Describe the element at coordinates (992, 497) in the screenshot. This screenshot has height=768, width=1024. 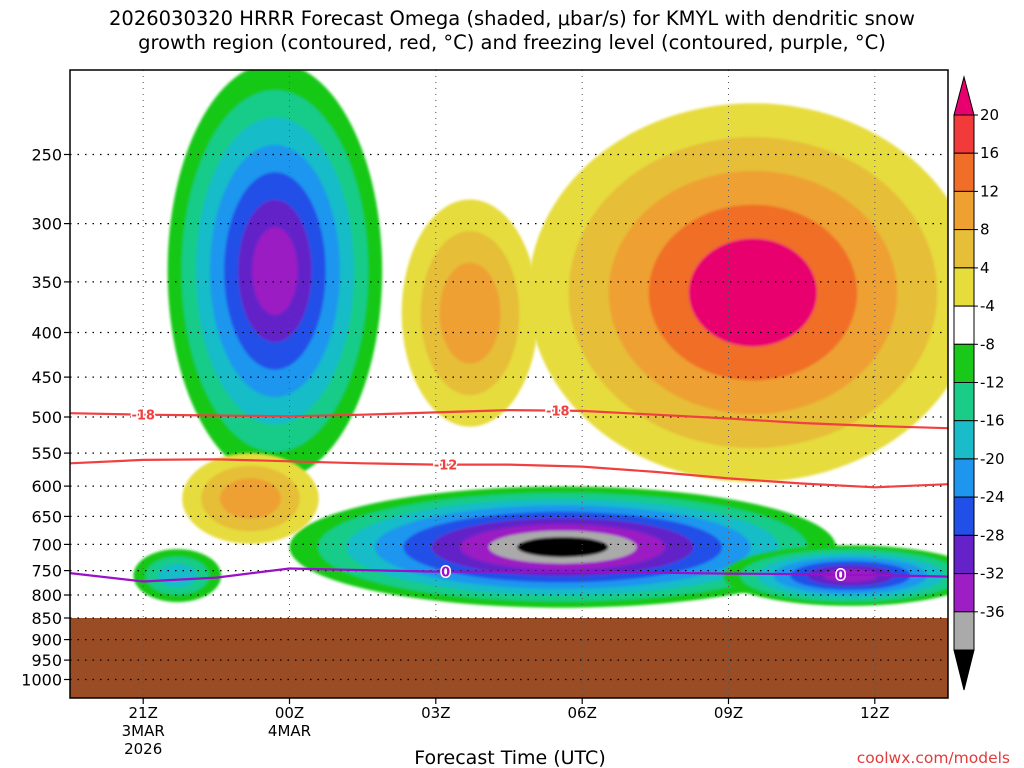
I see `colorbar-label: -24` at that location.